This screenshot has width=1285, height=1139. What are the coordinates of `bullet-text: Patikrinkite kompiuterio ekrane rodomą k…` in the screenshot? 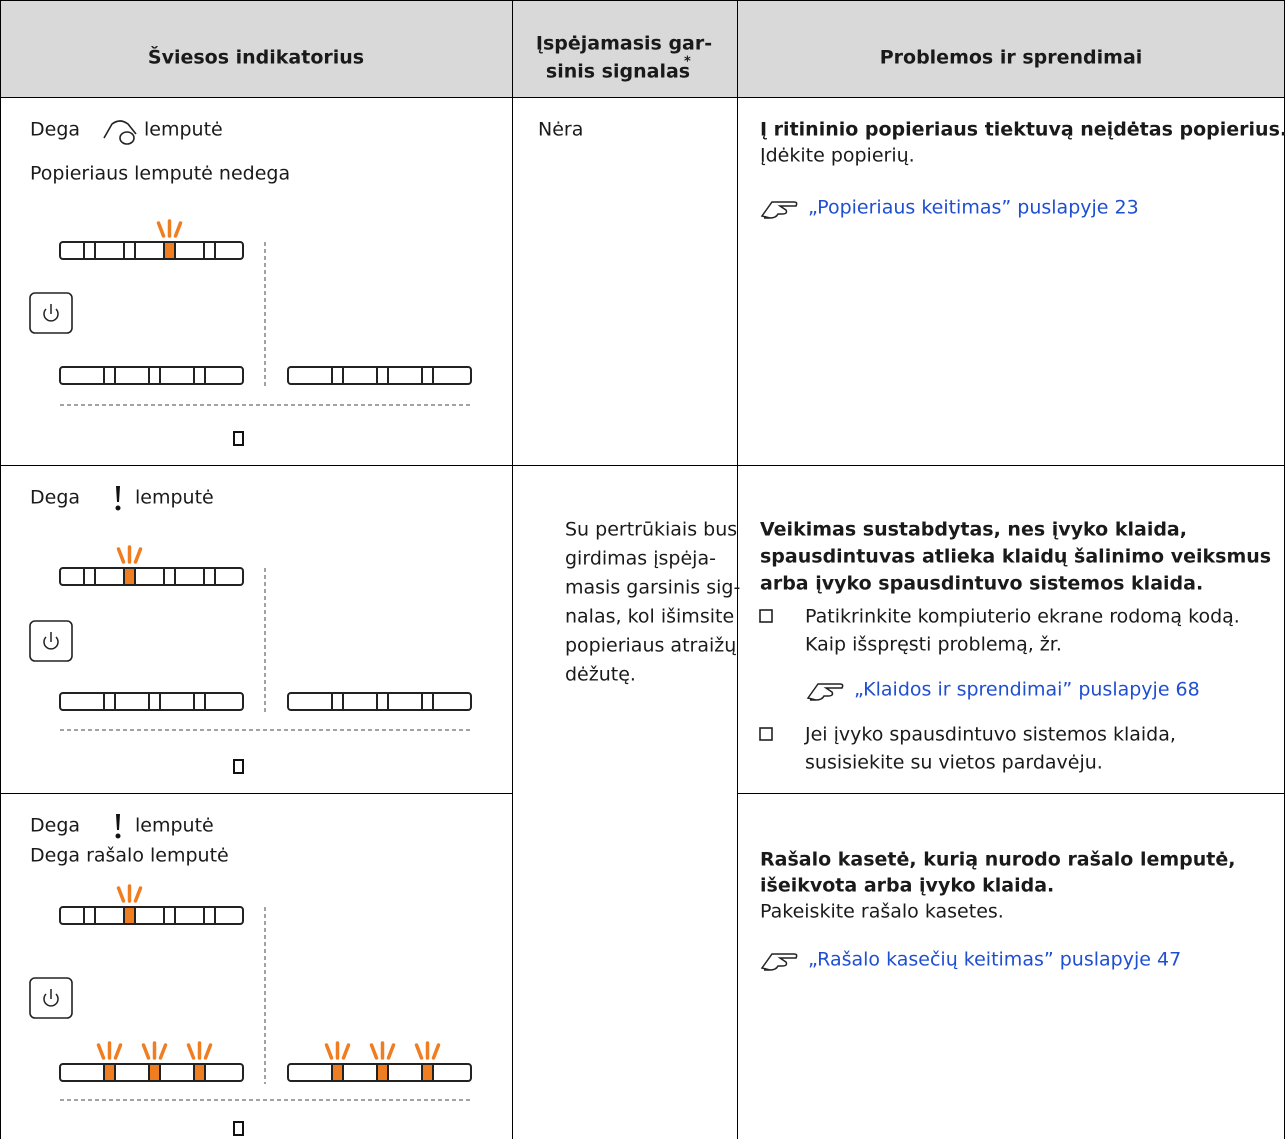 It's located at (1022, 617).